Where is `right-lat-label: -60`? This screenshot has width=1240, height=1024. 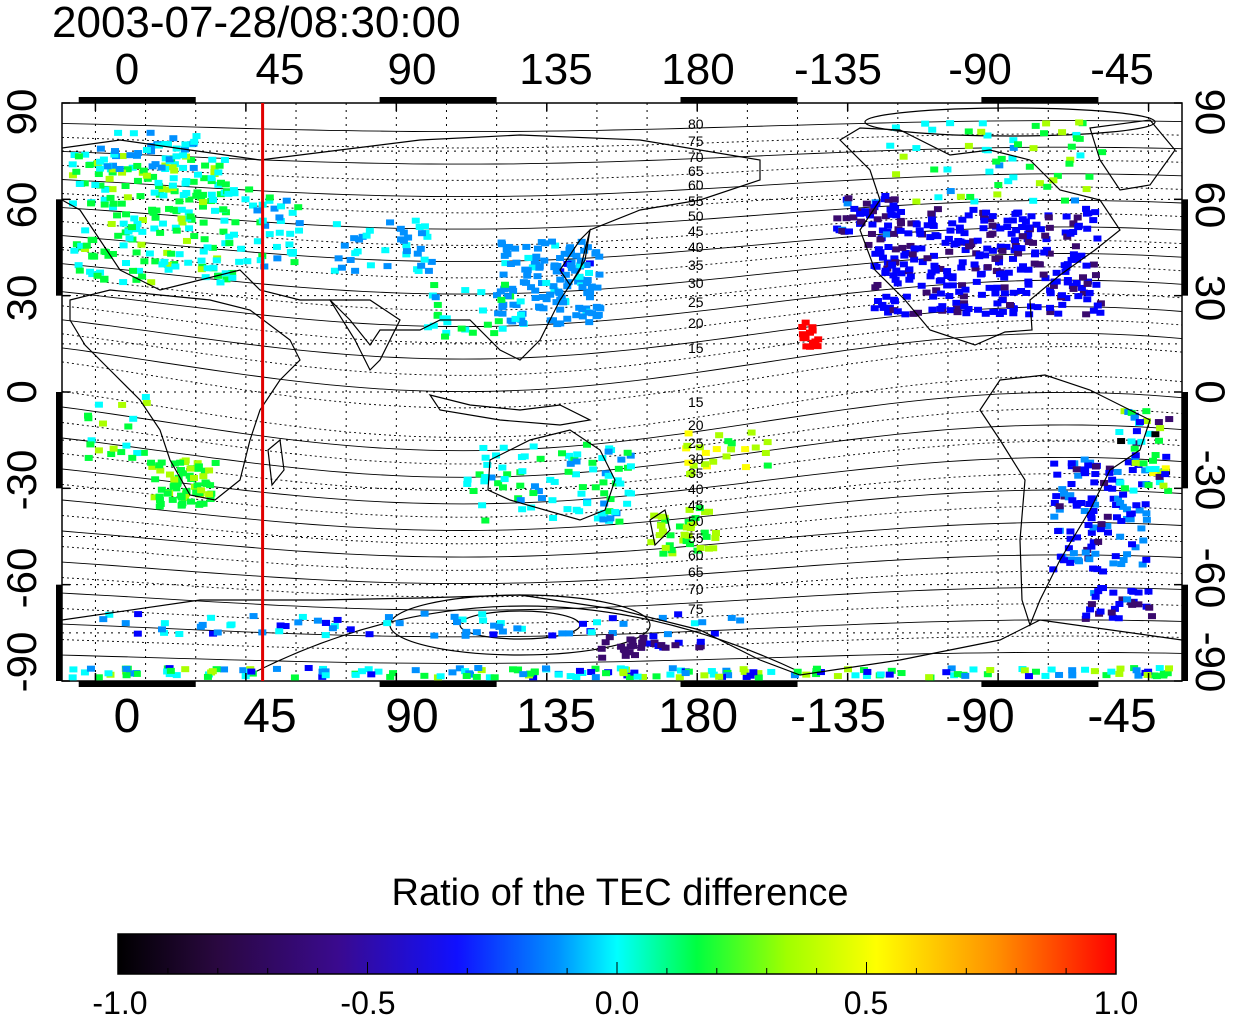
right-lat-label: -60 is located at coordinates (1210, 578).